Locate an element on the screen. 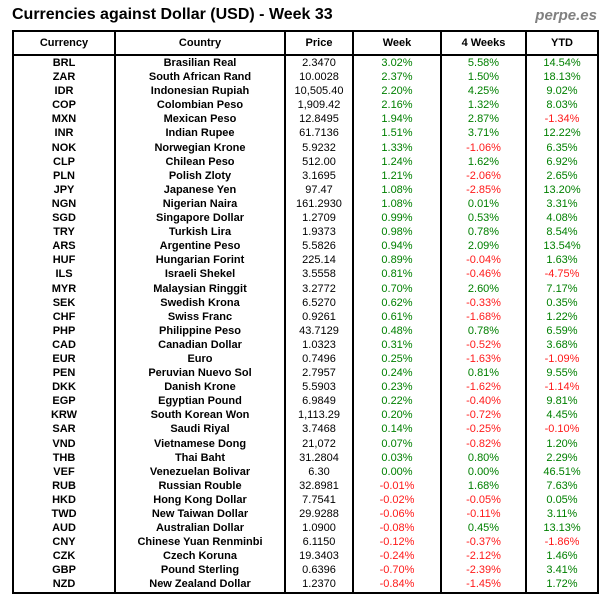 The height and width of the screenshot is (602, 604). ytd-change: 7.63% is located at coordinates (562, 485).